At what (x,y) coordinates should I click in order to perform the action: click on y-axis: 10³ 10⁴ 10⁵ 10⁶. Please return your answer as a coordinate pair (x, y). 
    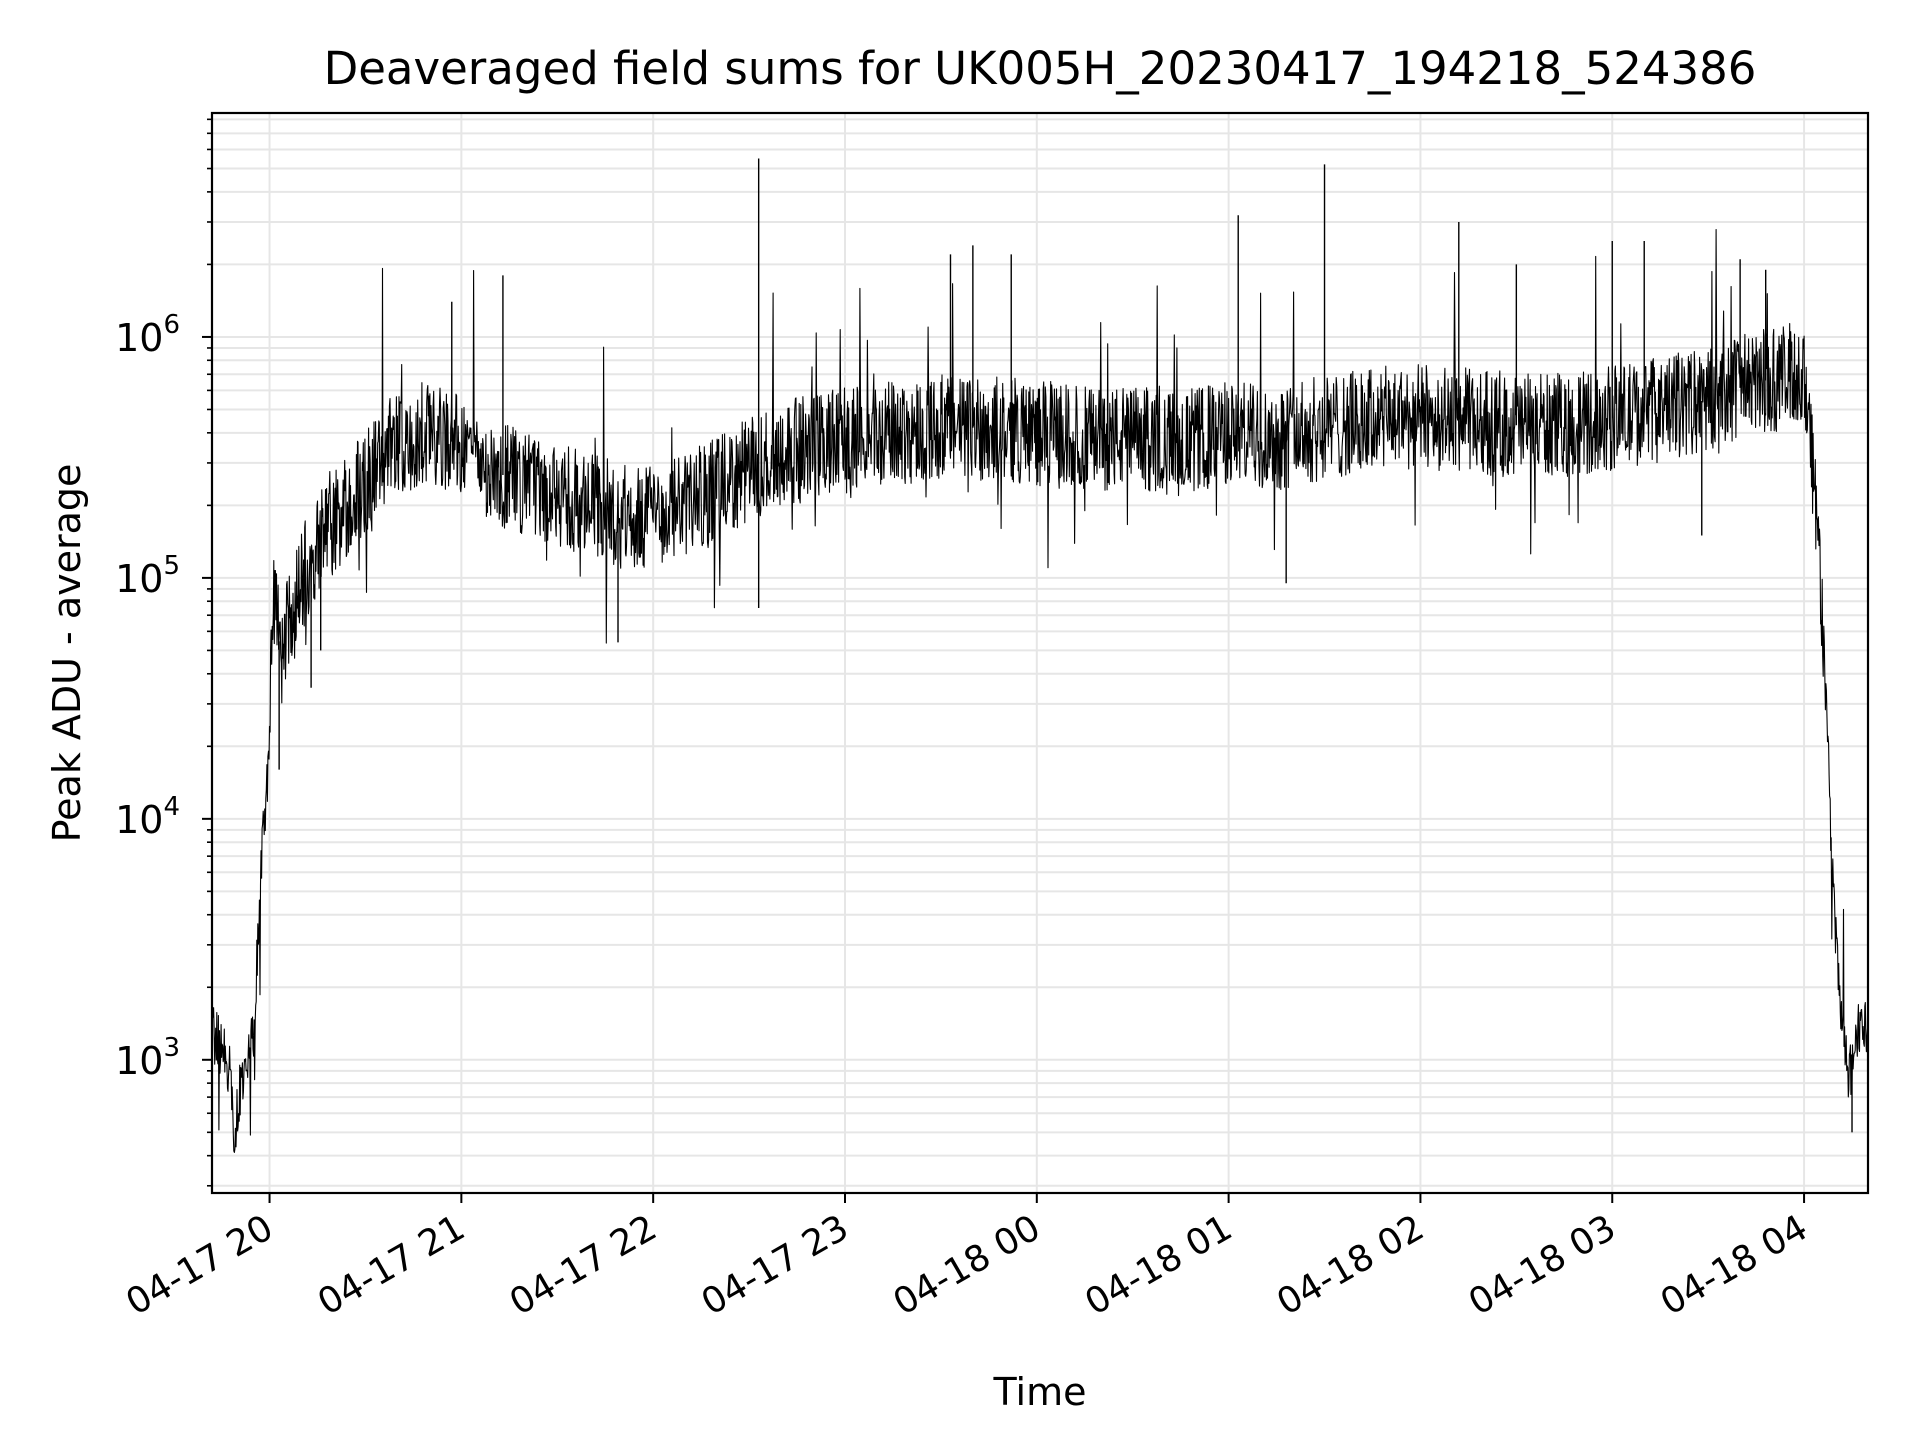
    Looking at the image, I should click on (163, 652).